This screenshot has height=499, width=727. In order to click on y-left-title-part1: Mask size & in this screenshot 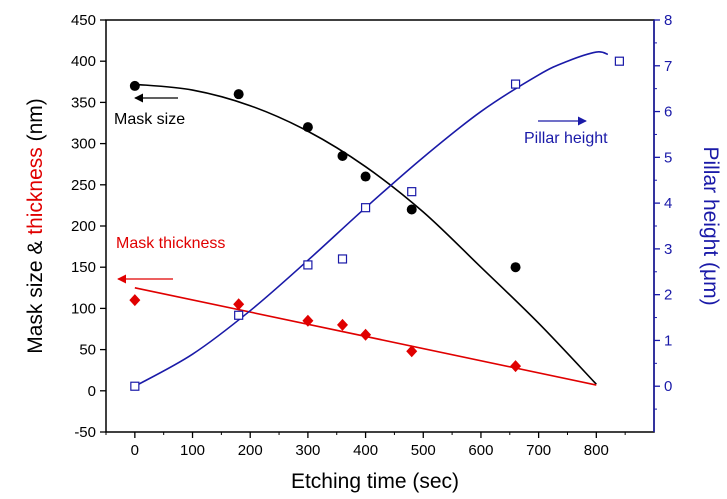, I will do `click(35, 294)`.